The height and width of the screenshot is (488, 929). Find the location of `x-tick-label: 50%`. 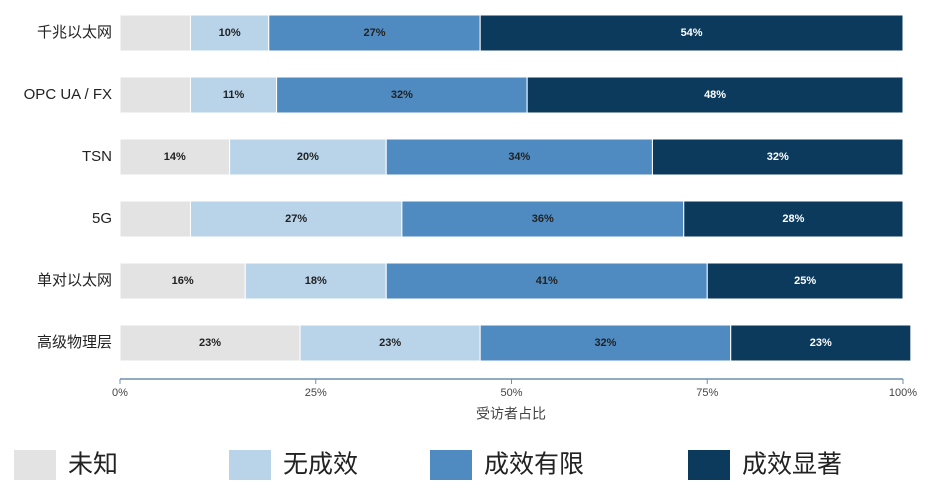

x-tick-label: 50% is located at coordinates (511, 393).